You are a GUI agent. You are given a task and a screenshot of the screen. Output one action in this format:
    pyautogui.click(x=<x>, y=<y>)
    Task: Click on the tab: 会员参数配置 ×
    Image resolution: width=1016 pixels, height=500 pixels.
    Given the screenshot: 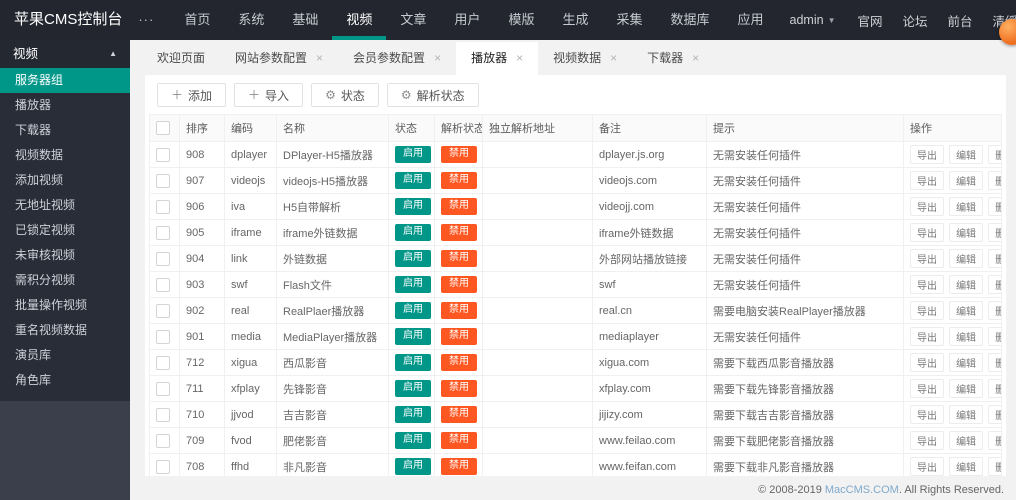 What is the action you would take?
    pyautogui.click(x=397, y=58)
    